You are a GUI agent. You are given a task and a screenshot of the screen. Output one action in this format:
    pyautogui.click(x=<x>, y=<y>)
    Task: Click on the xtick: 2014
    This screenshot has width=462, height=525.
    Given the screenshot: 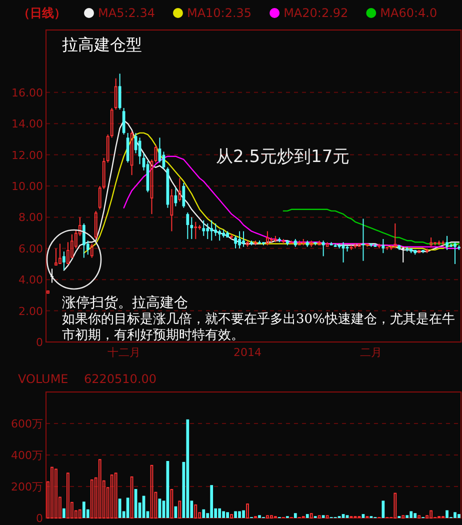 What is the action you would take?
    pyautogui.click(x=248, y=352)
    